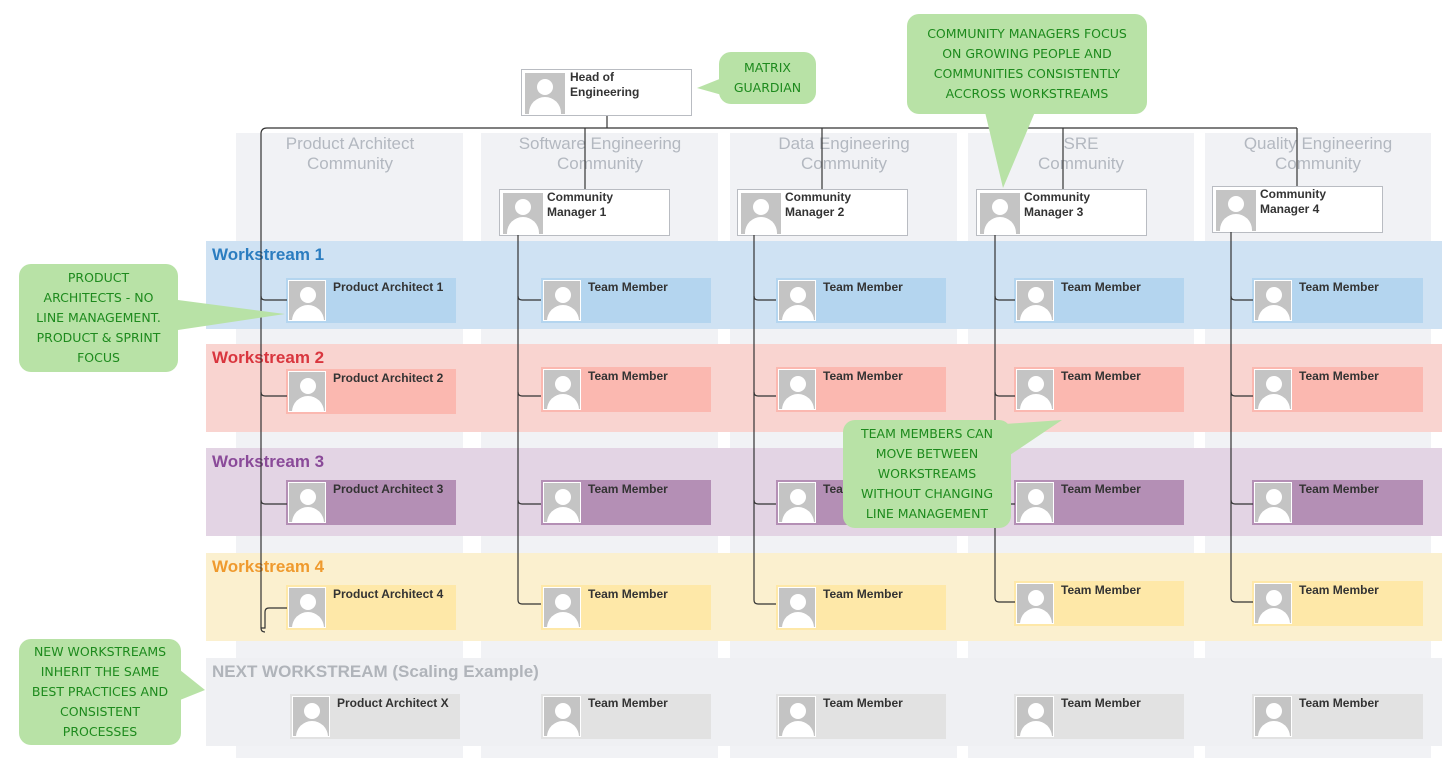 The width and height of the screenshot is (1449, 763). I want to click on community-manager-4-card: Community Manager 4, so click(1297, 209).